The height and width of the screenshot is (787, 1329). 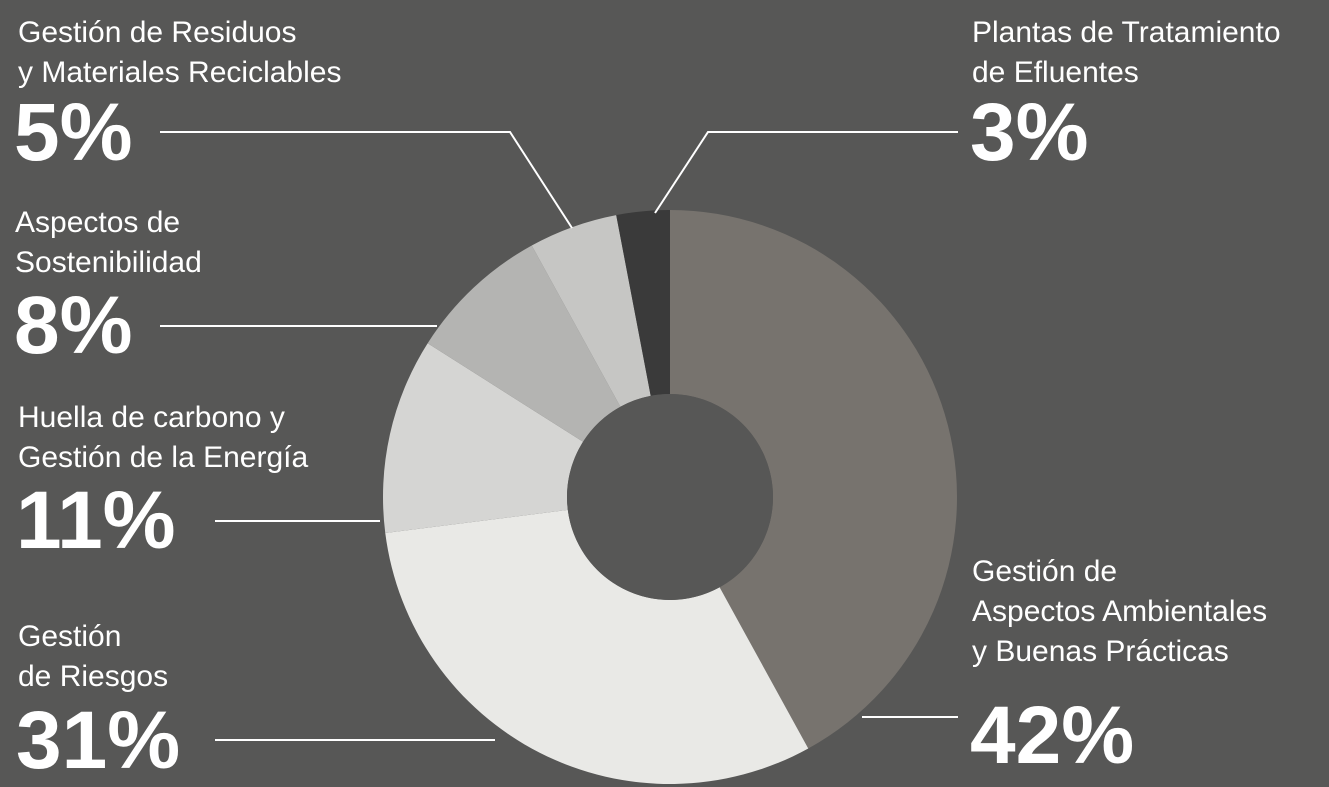 What do you see at coordinates (96, 520) in the screenshot?
I see `value-label: 11%` at bounding box center [96, 520].